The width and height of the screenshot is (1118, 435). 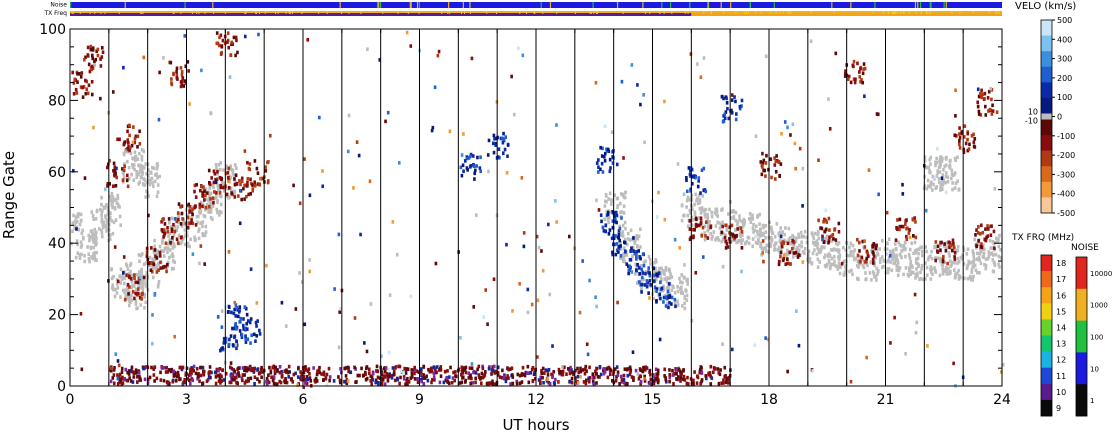 What do you see at coordinates (58, 5) in the screenshot?
I see `noise-strip-label: Noise` at bounding box center [58, 5].